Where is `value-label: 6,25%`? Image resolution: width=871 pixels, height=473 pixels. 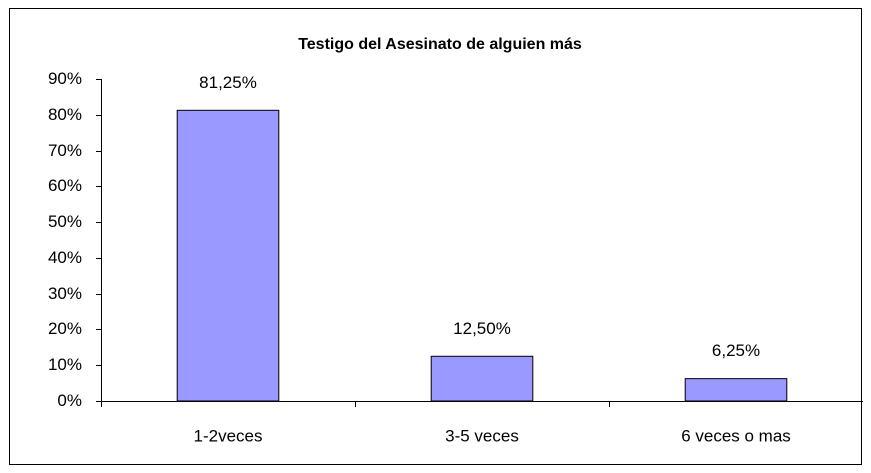 value-label: 6,25% is located at coordinates (736, 350).